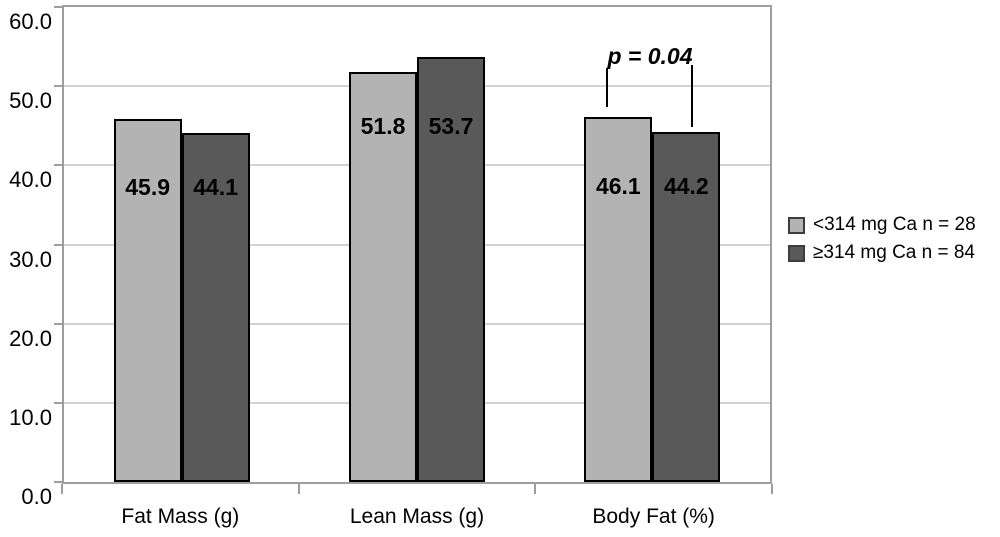 The image size is (1000, 537). I want to click on legend: <314 mg Ca n = 28 ≥314 mg Ca n = 84, so click(882, 240).